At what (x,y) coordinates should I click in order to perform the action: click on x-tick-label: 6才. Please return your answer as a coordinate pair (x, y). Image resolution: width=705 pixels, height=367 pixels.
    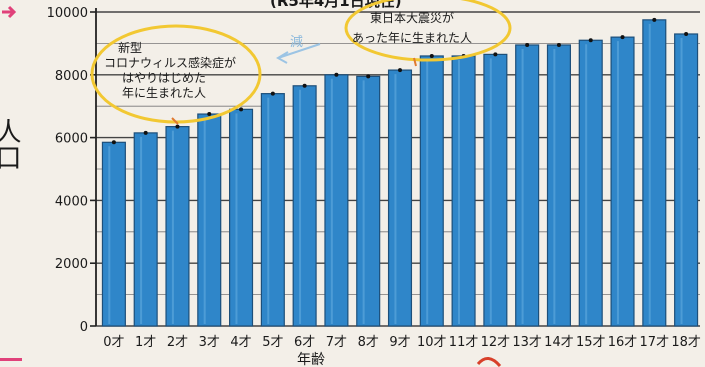
    Looking at the image, I should click on (304, 342).